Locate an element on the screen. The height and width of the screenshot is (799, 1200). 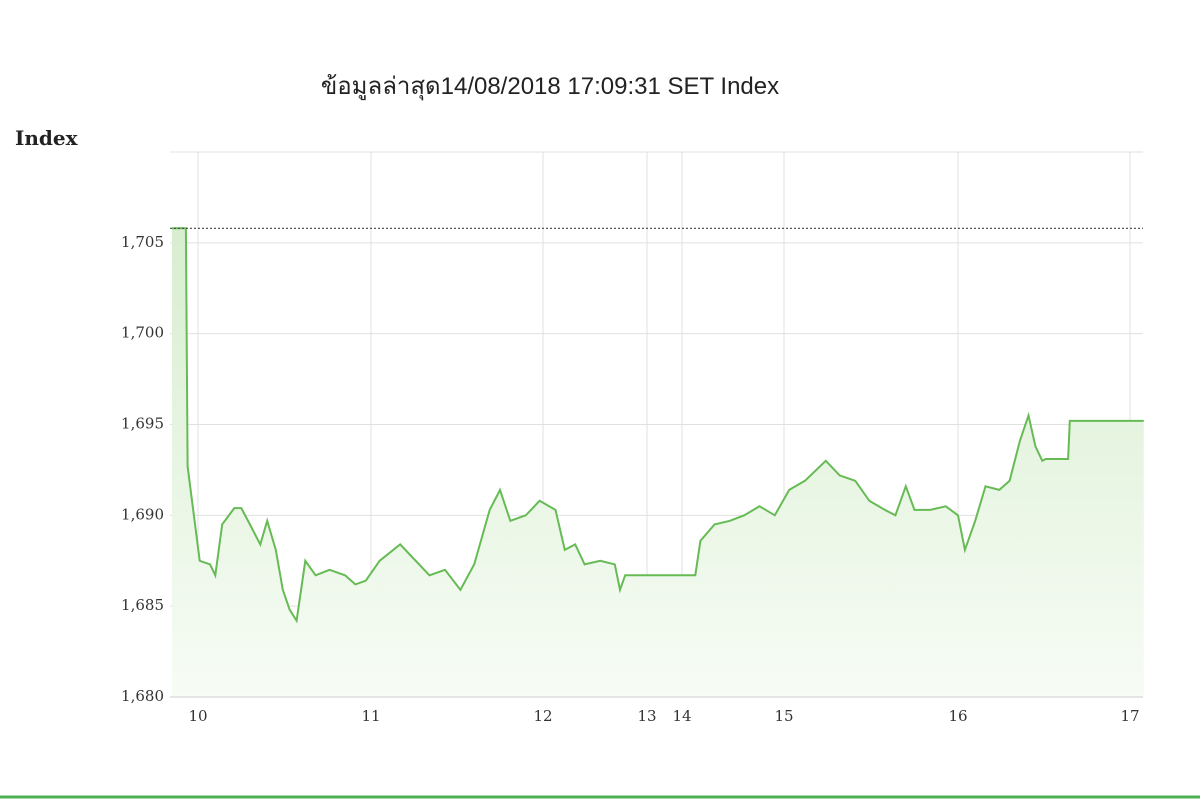
x-tick-label: 12 is located at coordinates (542, 716).